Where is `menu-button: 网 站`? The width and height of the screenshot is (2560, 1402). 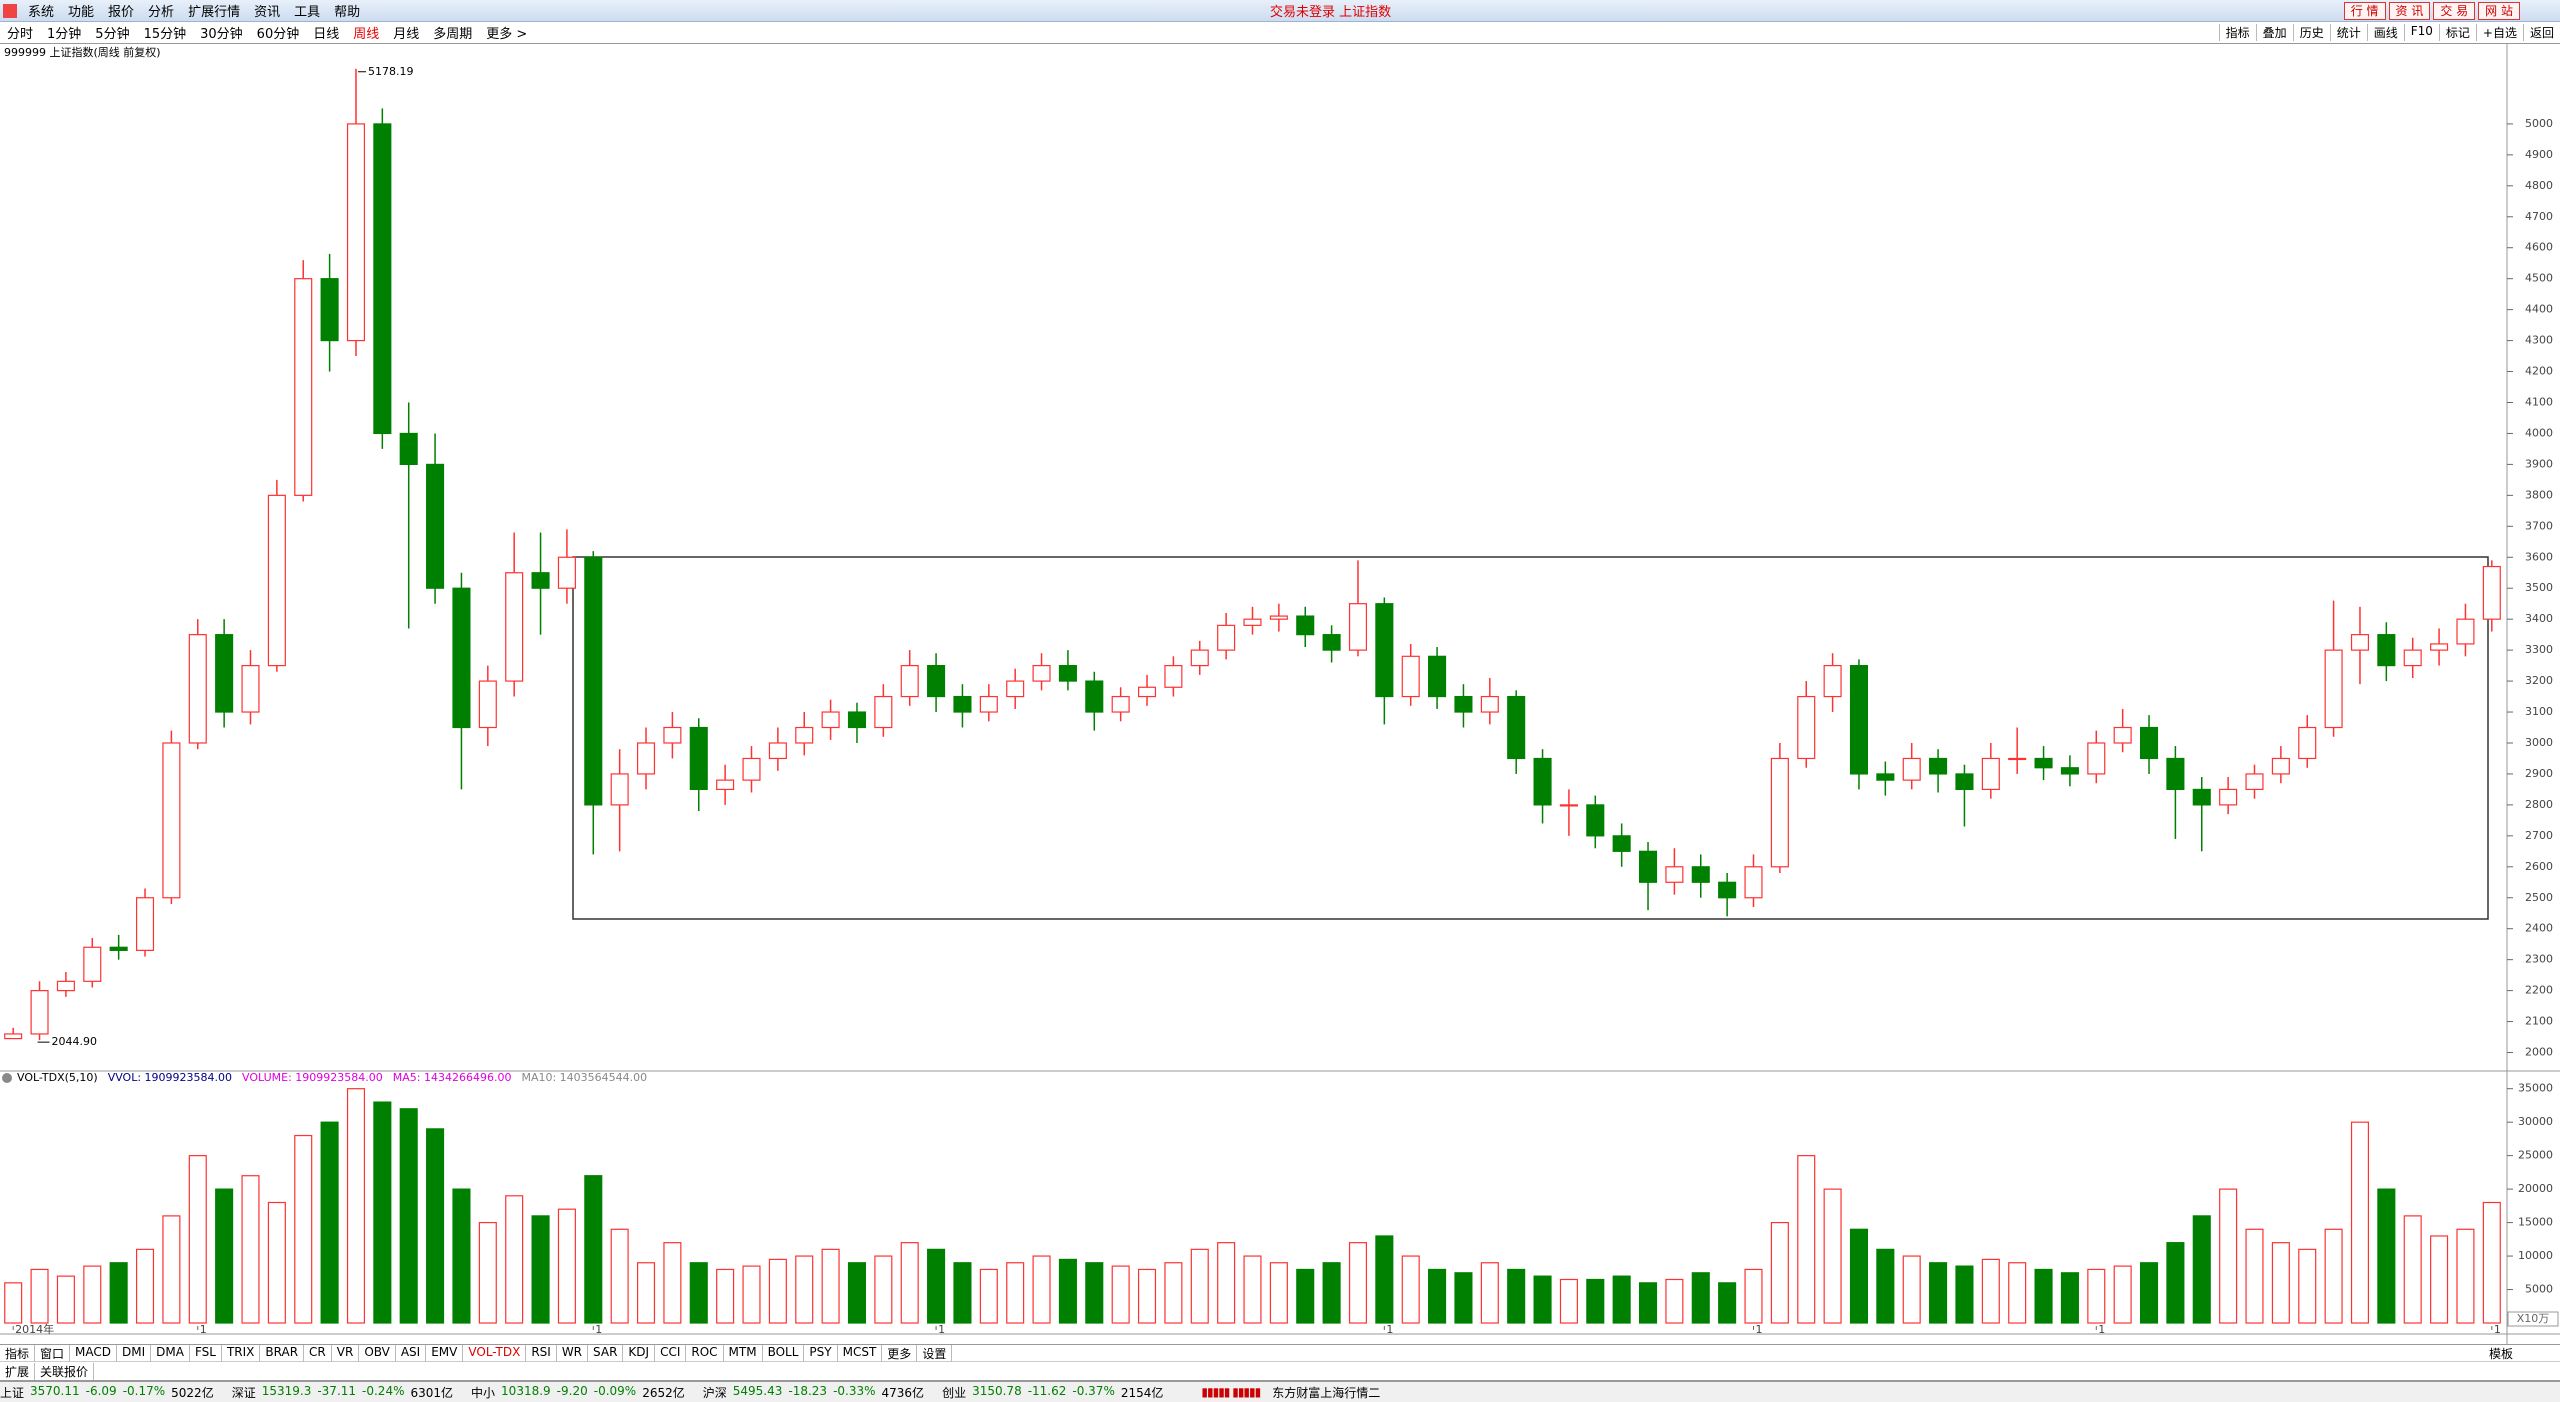
menu-button: 网 站 is located at coordinates (2499, 10).